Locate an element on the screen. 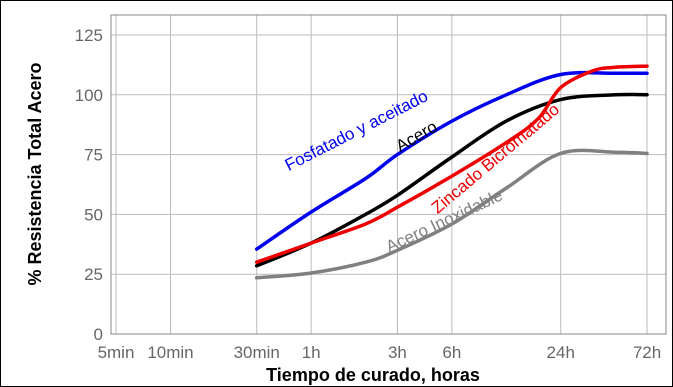 This screenshot has height=387, width=673. series-label-acero: Acero is located at coordinates (417, 136).